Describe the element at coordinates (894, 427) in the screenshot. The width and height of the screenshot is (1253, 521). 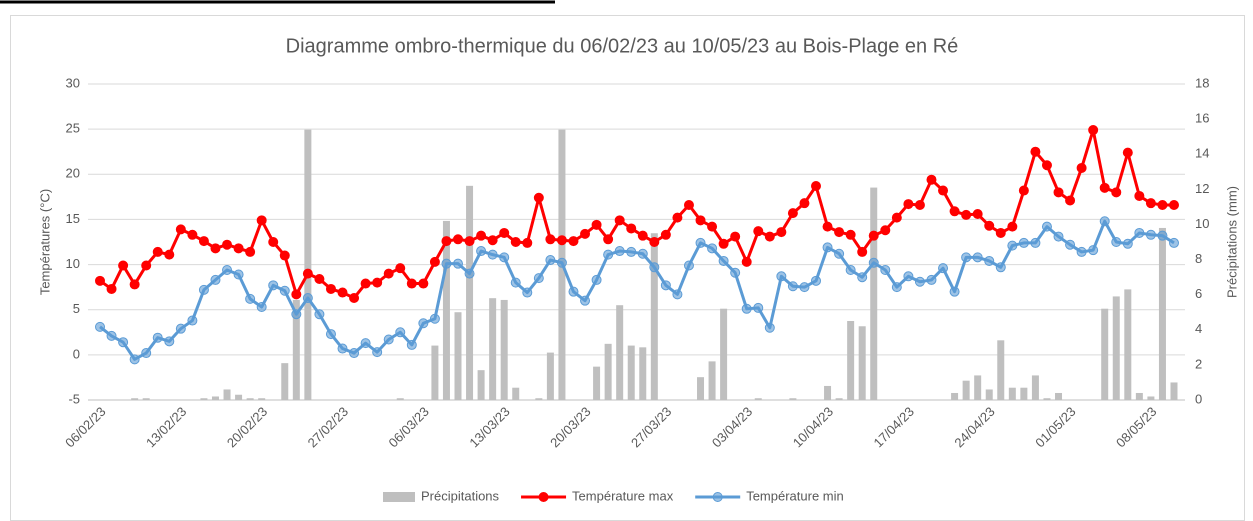
I see `x-tick-label: 17/04/23` at that location.